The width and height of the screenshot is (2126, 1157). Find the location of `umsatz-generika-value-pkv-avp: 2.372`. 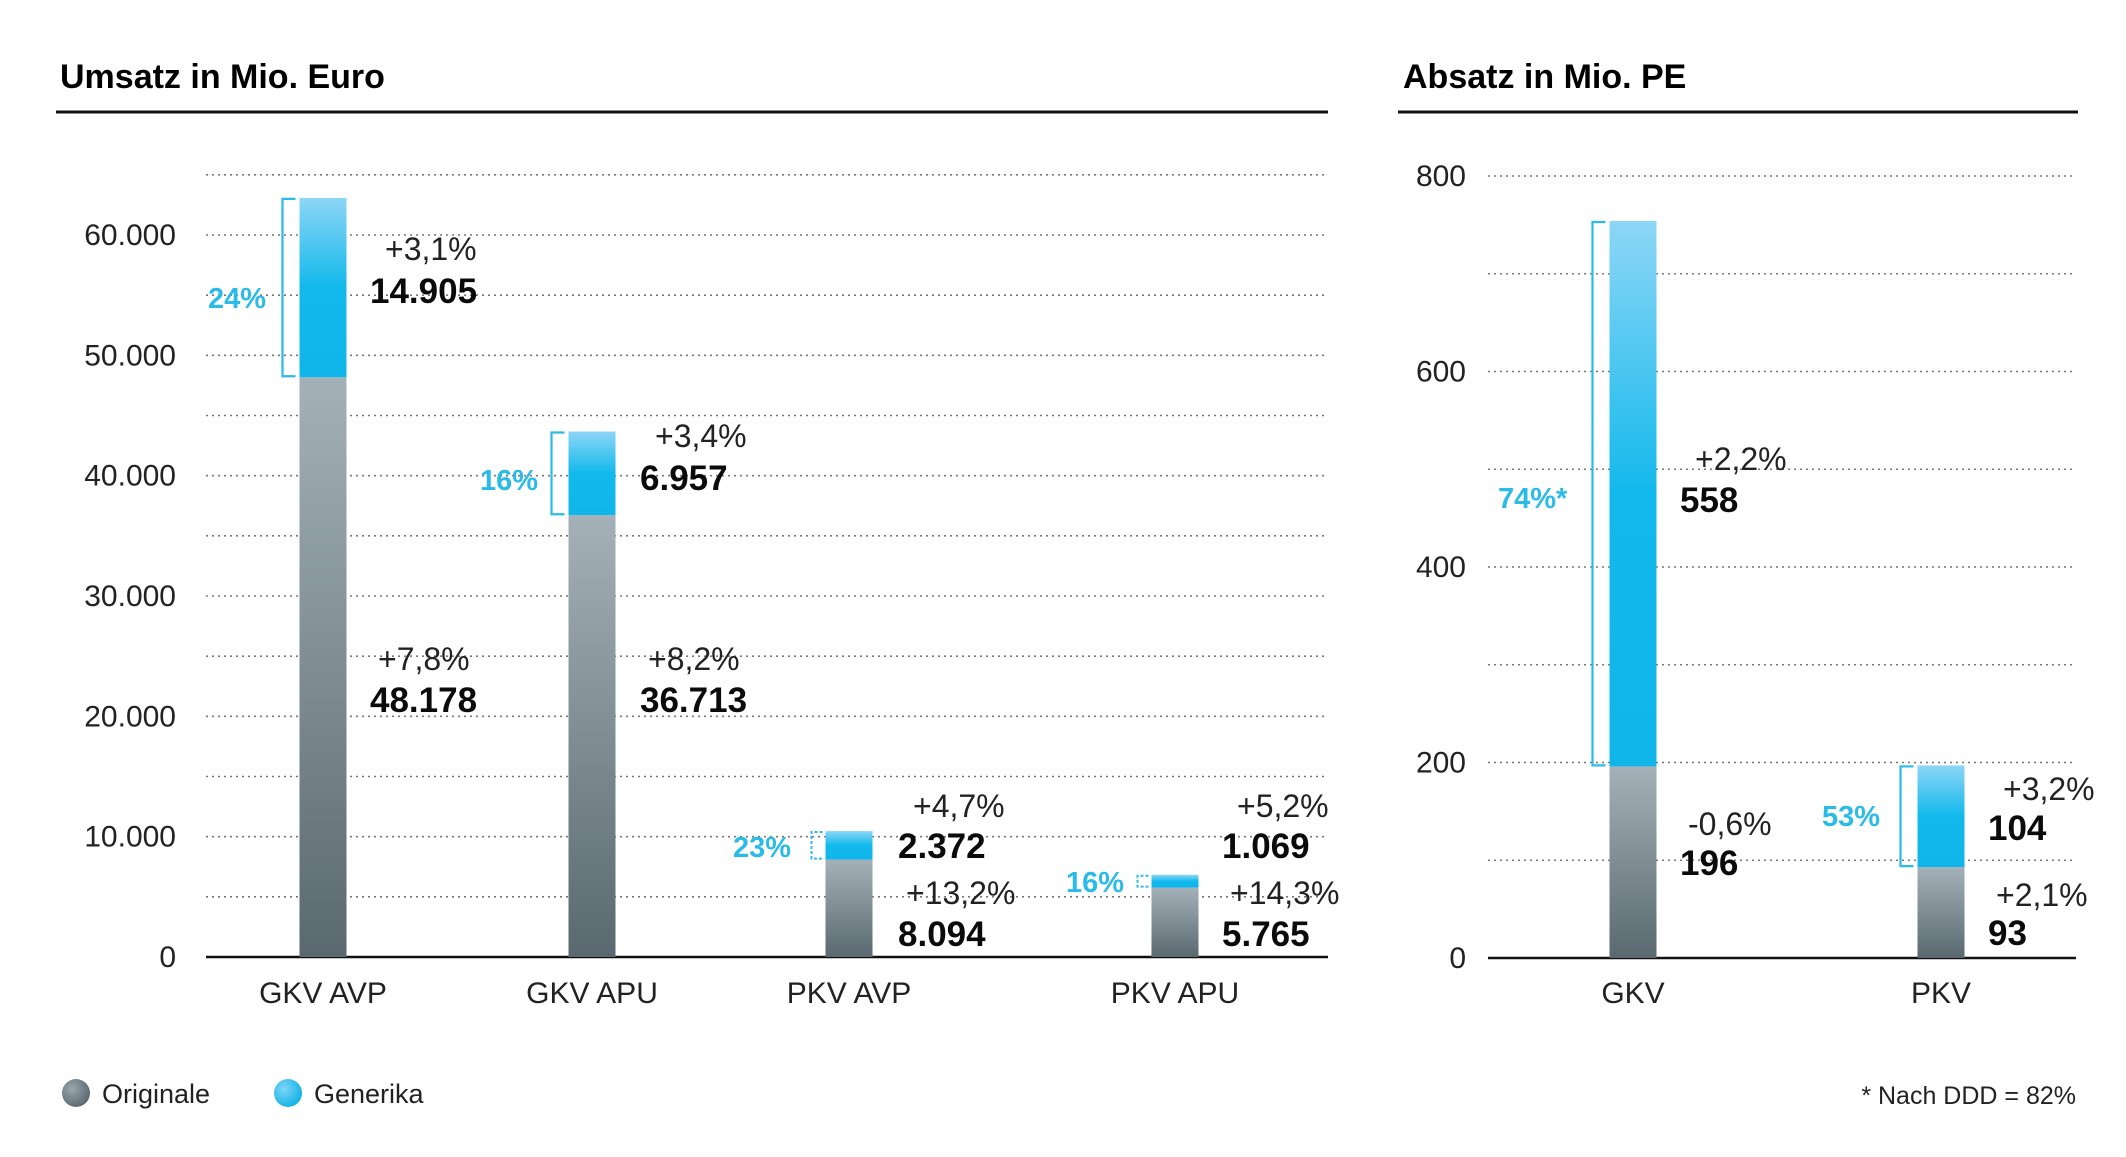

umsatz-generika-value-pkv-avp: 2.372 is located at coordinates (942, 846).